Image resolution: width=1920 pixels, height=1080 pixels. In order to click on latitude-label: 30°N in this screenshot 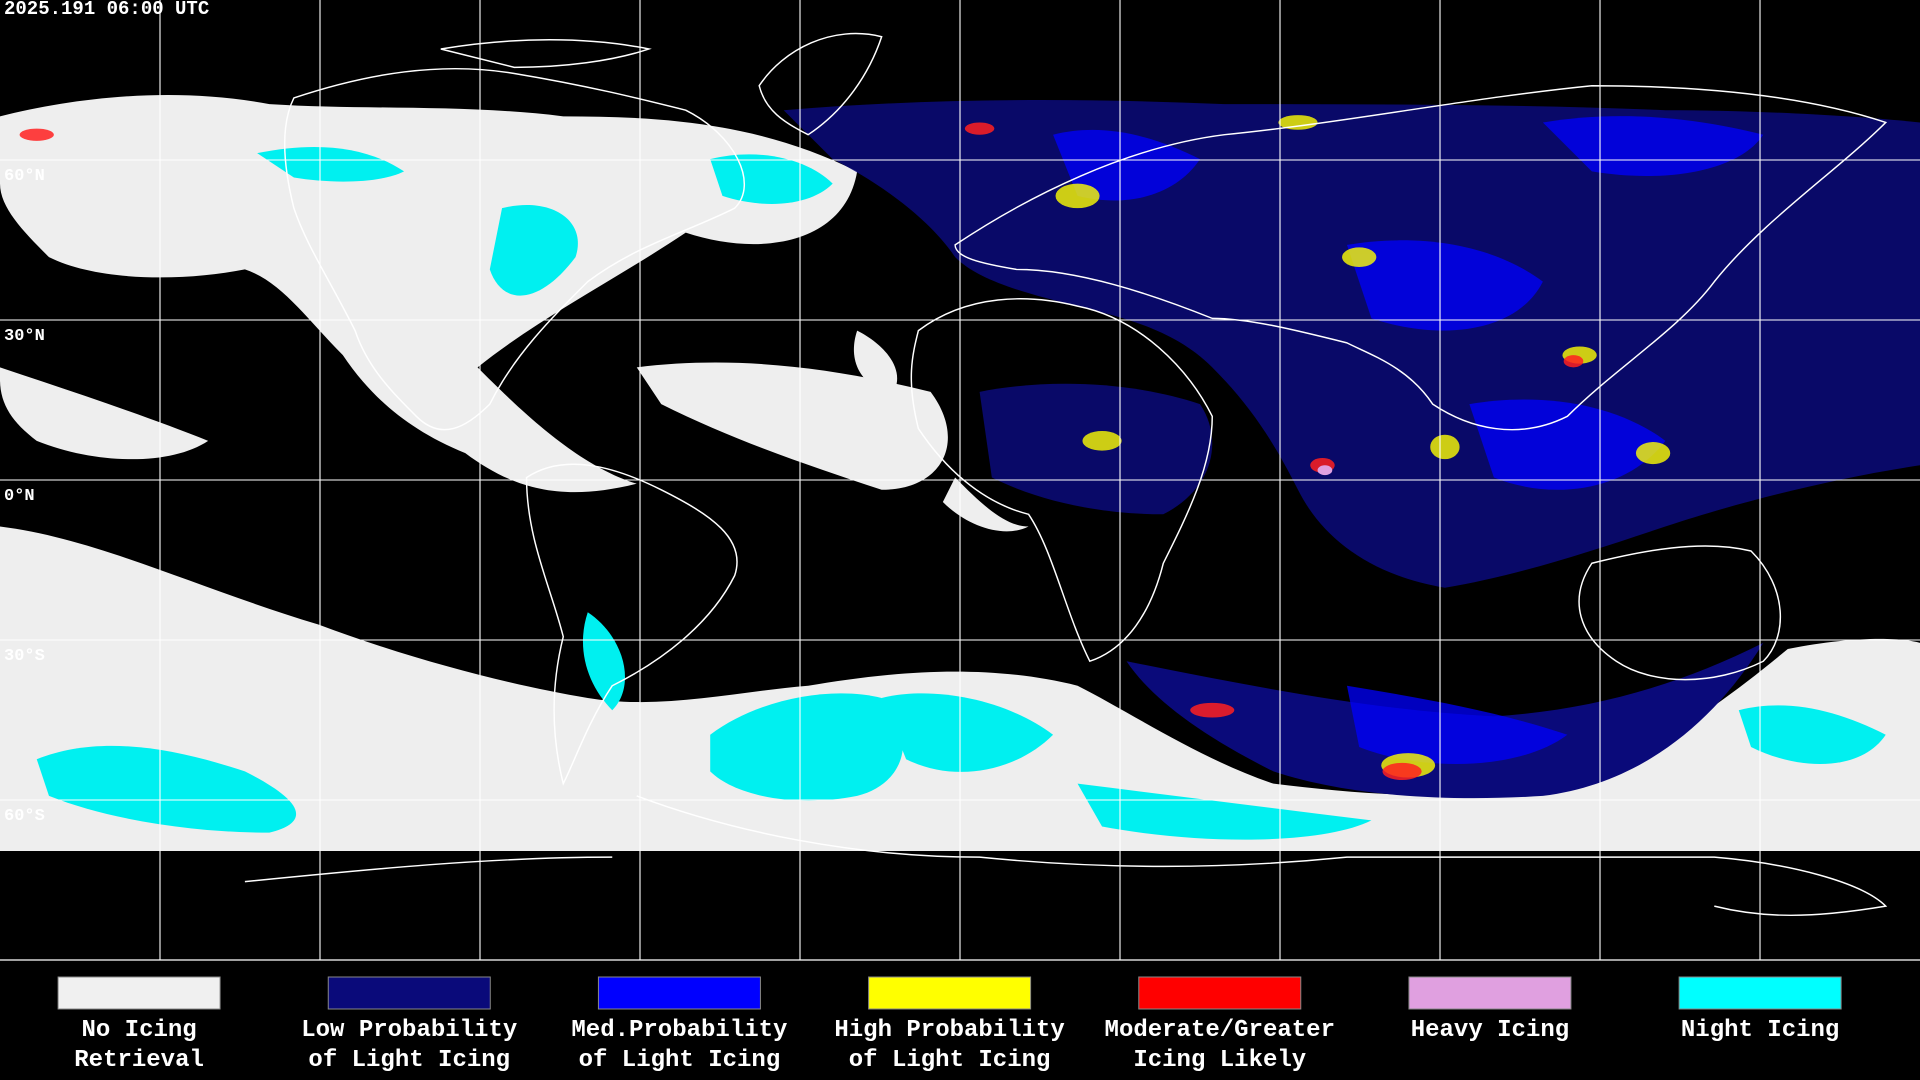, I will do `click(24, 336)`.